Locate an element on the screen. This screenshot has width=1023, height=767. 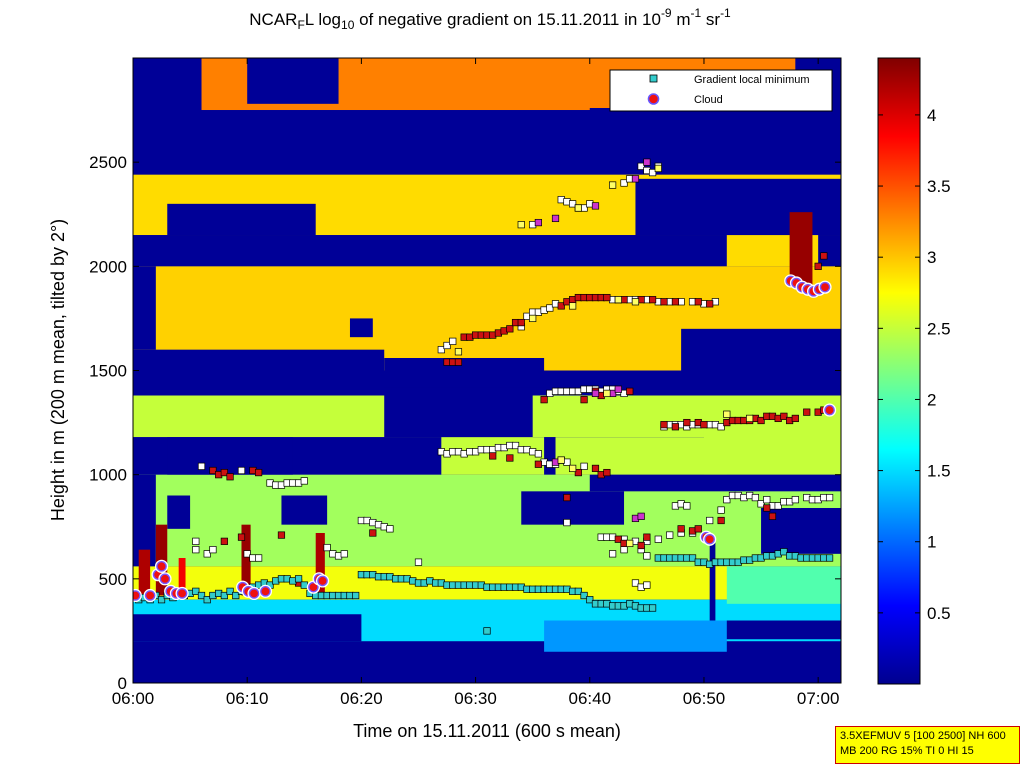
y-tick-label-2: 1000 is located at coordinates (108, 475).